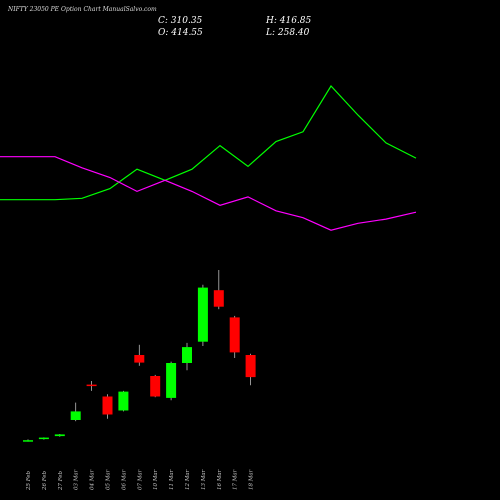 This screenshot has width=500, height=500. Describe the element at coordinates (45, 480) in the screenshot. I see `x-tick-label: 26 Feb` at that location.